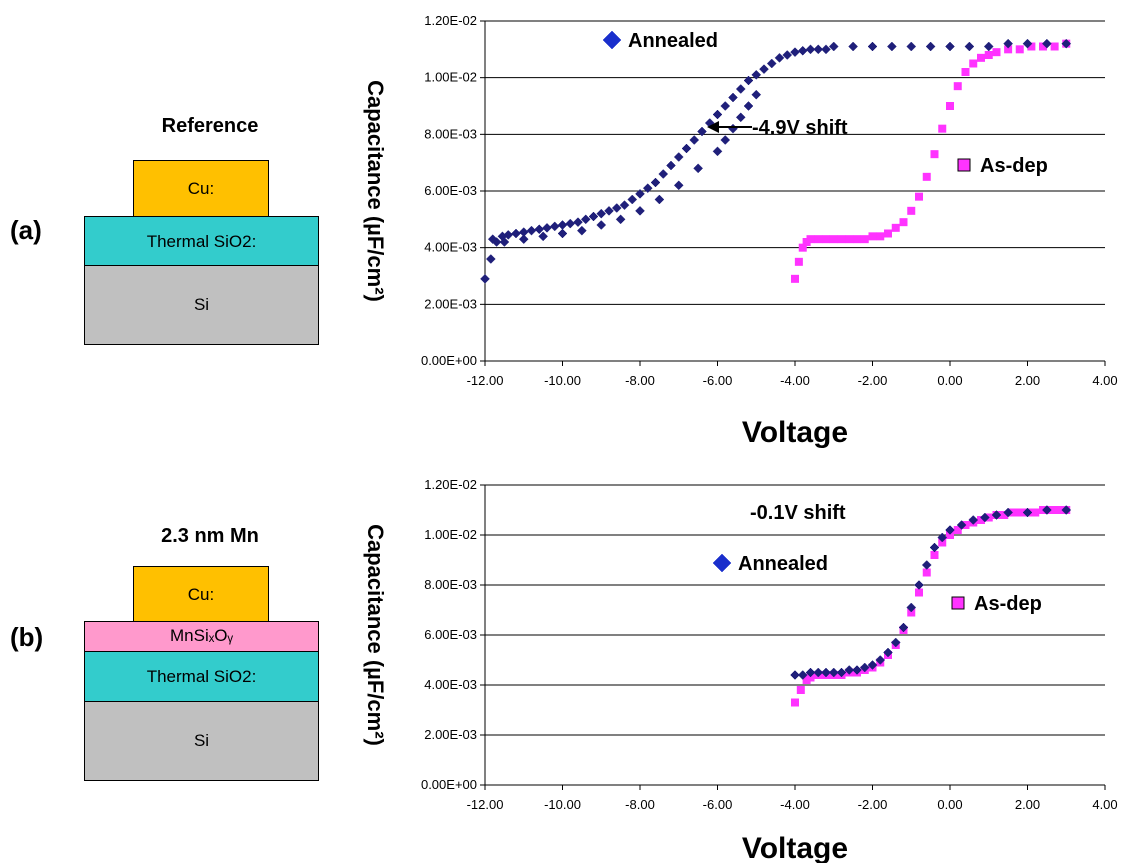 The height and width of the screenshot is (863, 1125). I want to click on shift-annotation: -0.1V shift, so click(798, 513).